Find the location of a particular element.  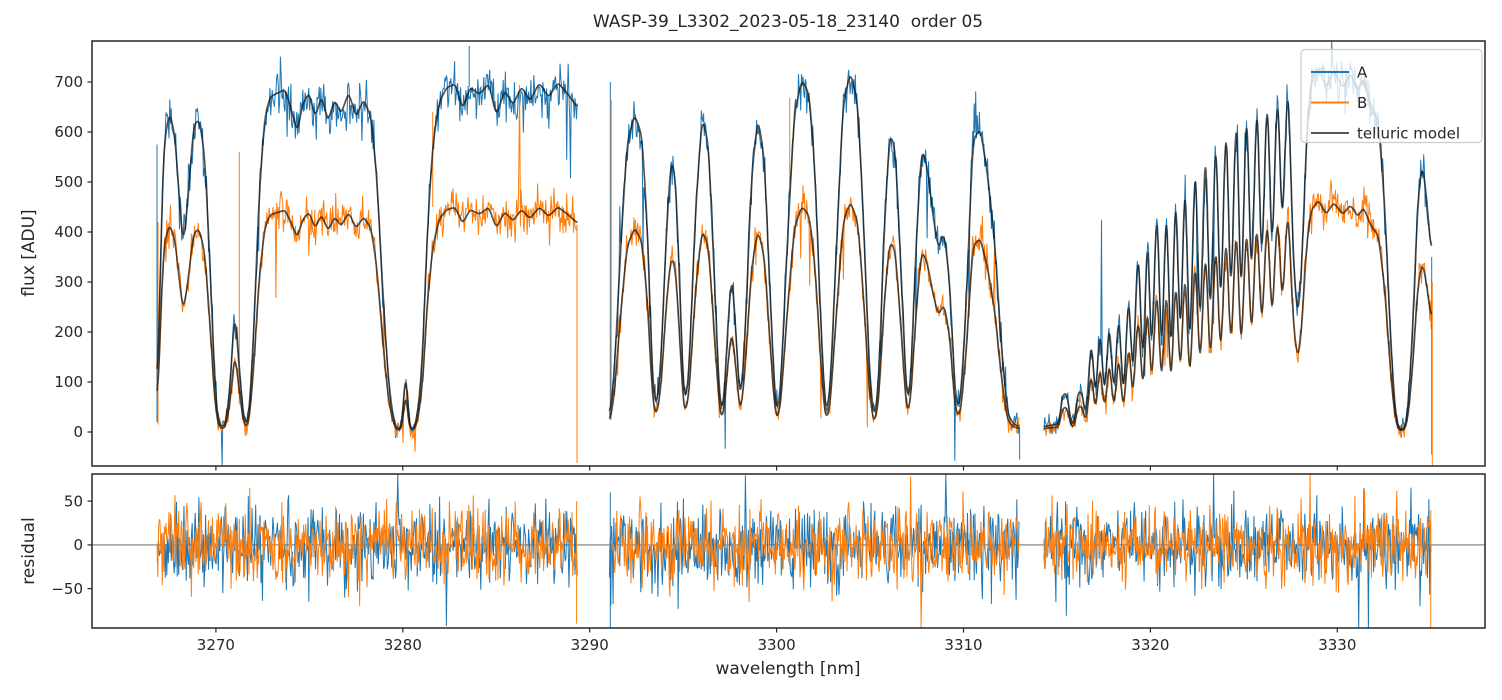

x-tick-label-3290: 3290 is located at coordinates (590, 645).